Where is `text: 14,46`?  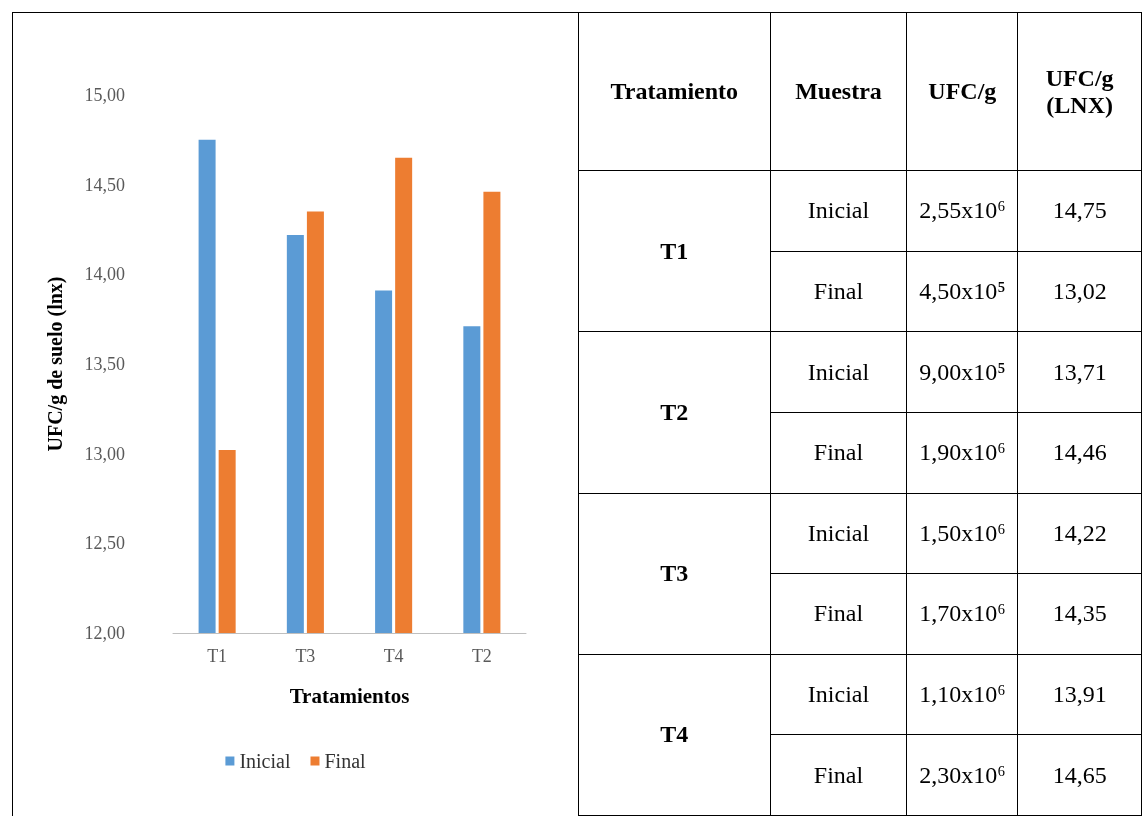
text: 14,46 is located at coordinates (1079, 452).